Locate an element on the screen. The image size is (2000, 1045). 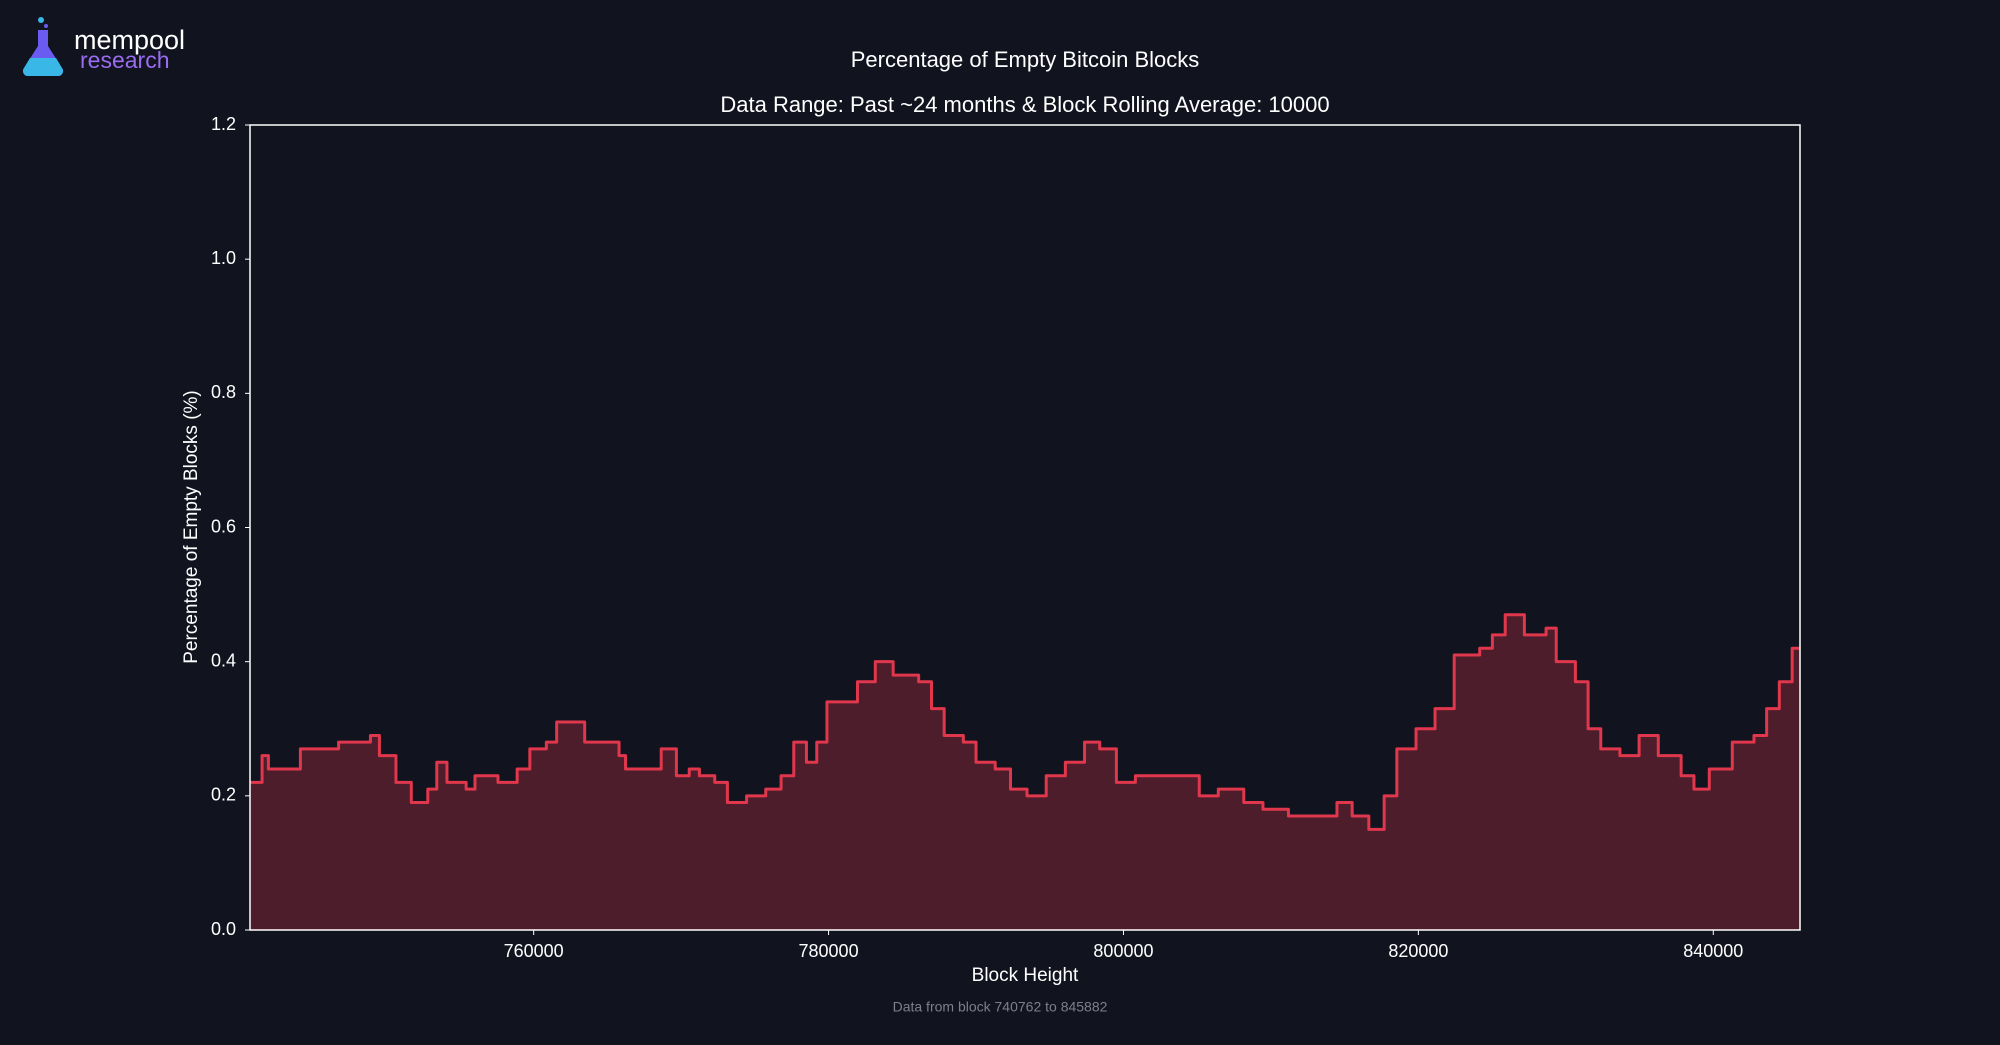
footnote: Data from block 740762 to 845882 is located at coordinates (1000, 1007).